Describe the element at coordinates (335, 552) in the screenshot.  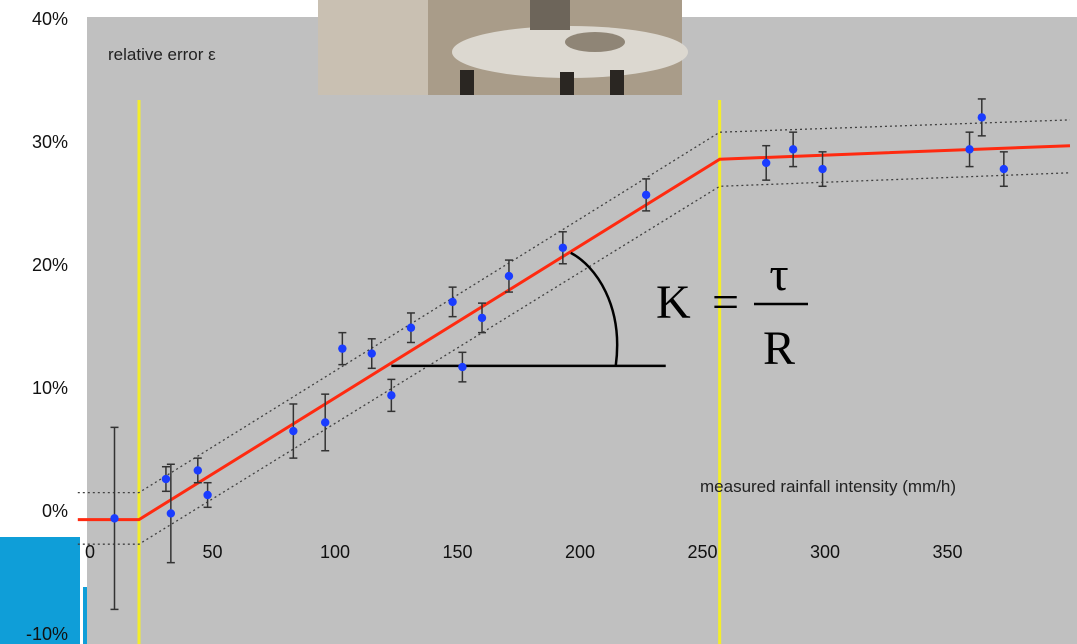
I see `x-tick-label: 100` at that location.